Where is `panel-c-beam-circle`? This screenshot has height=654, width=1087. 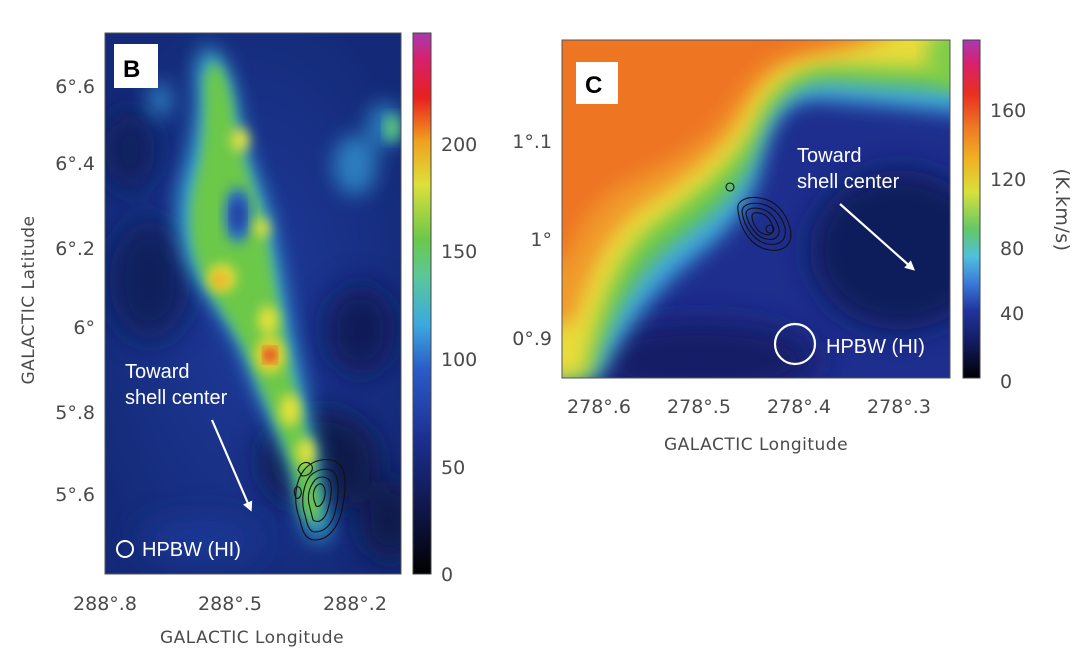 panel-c-beam-circle is located at coordinates (795, 344).